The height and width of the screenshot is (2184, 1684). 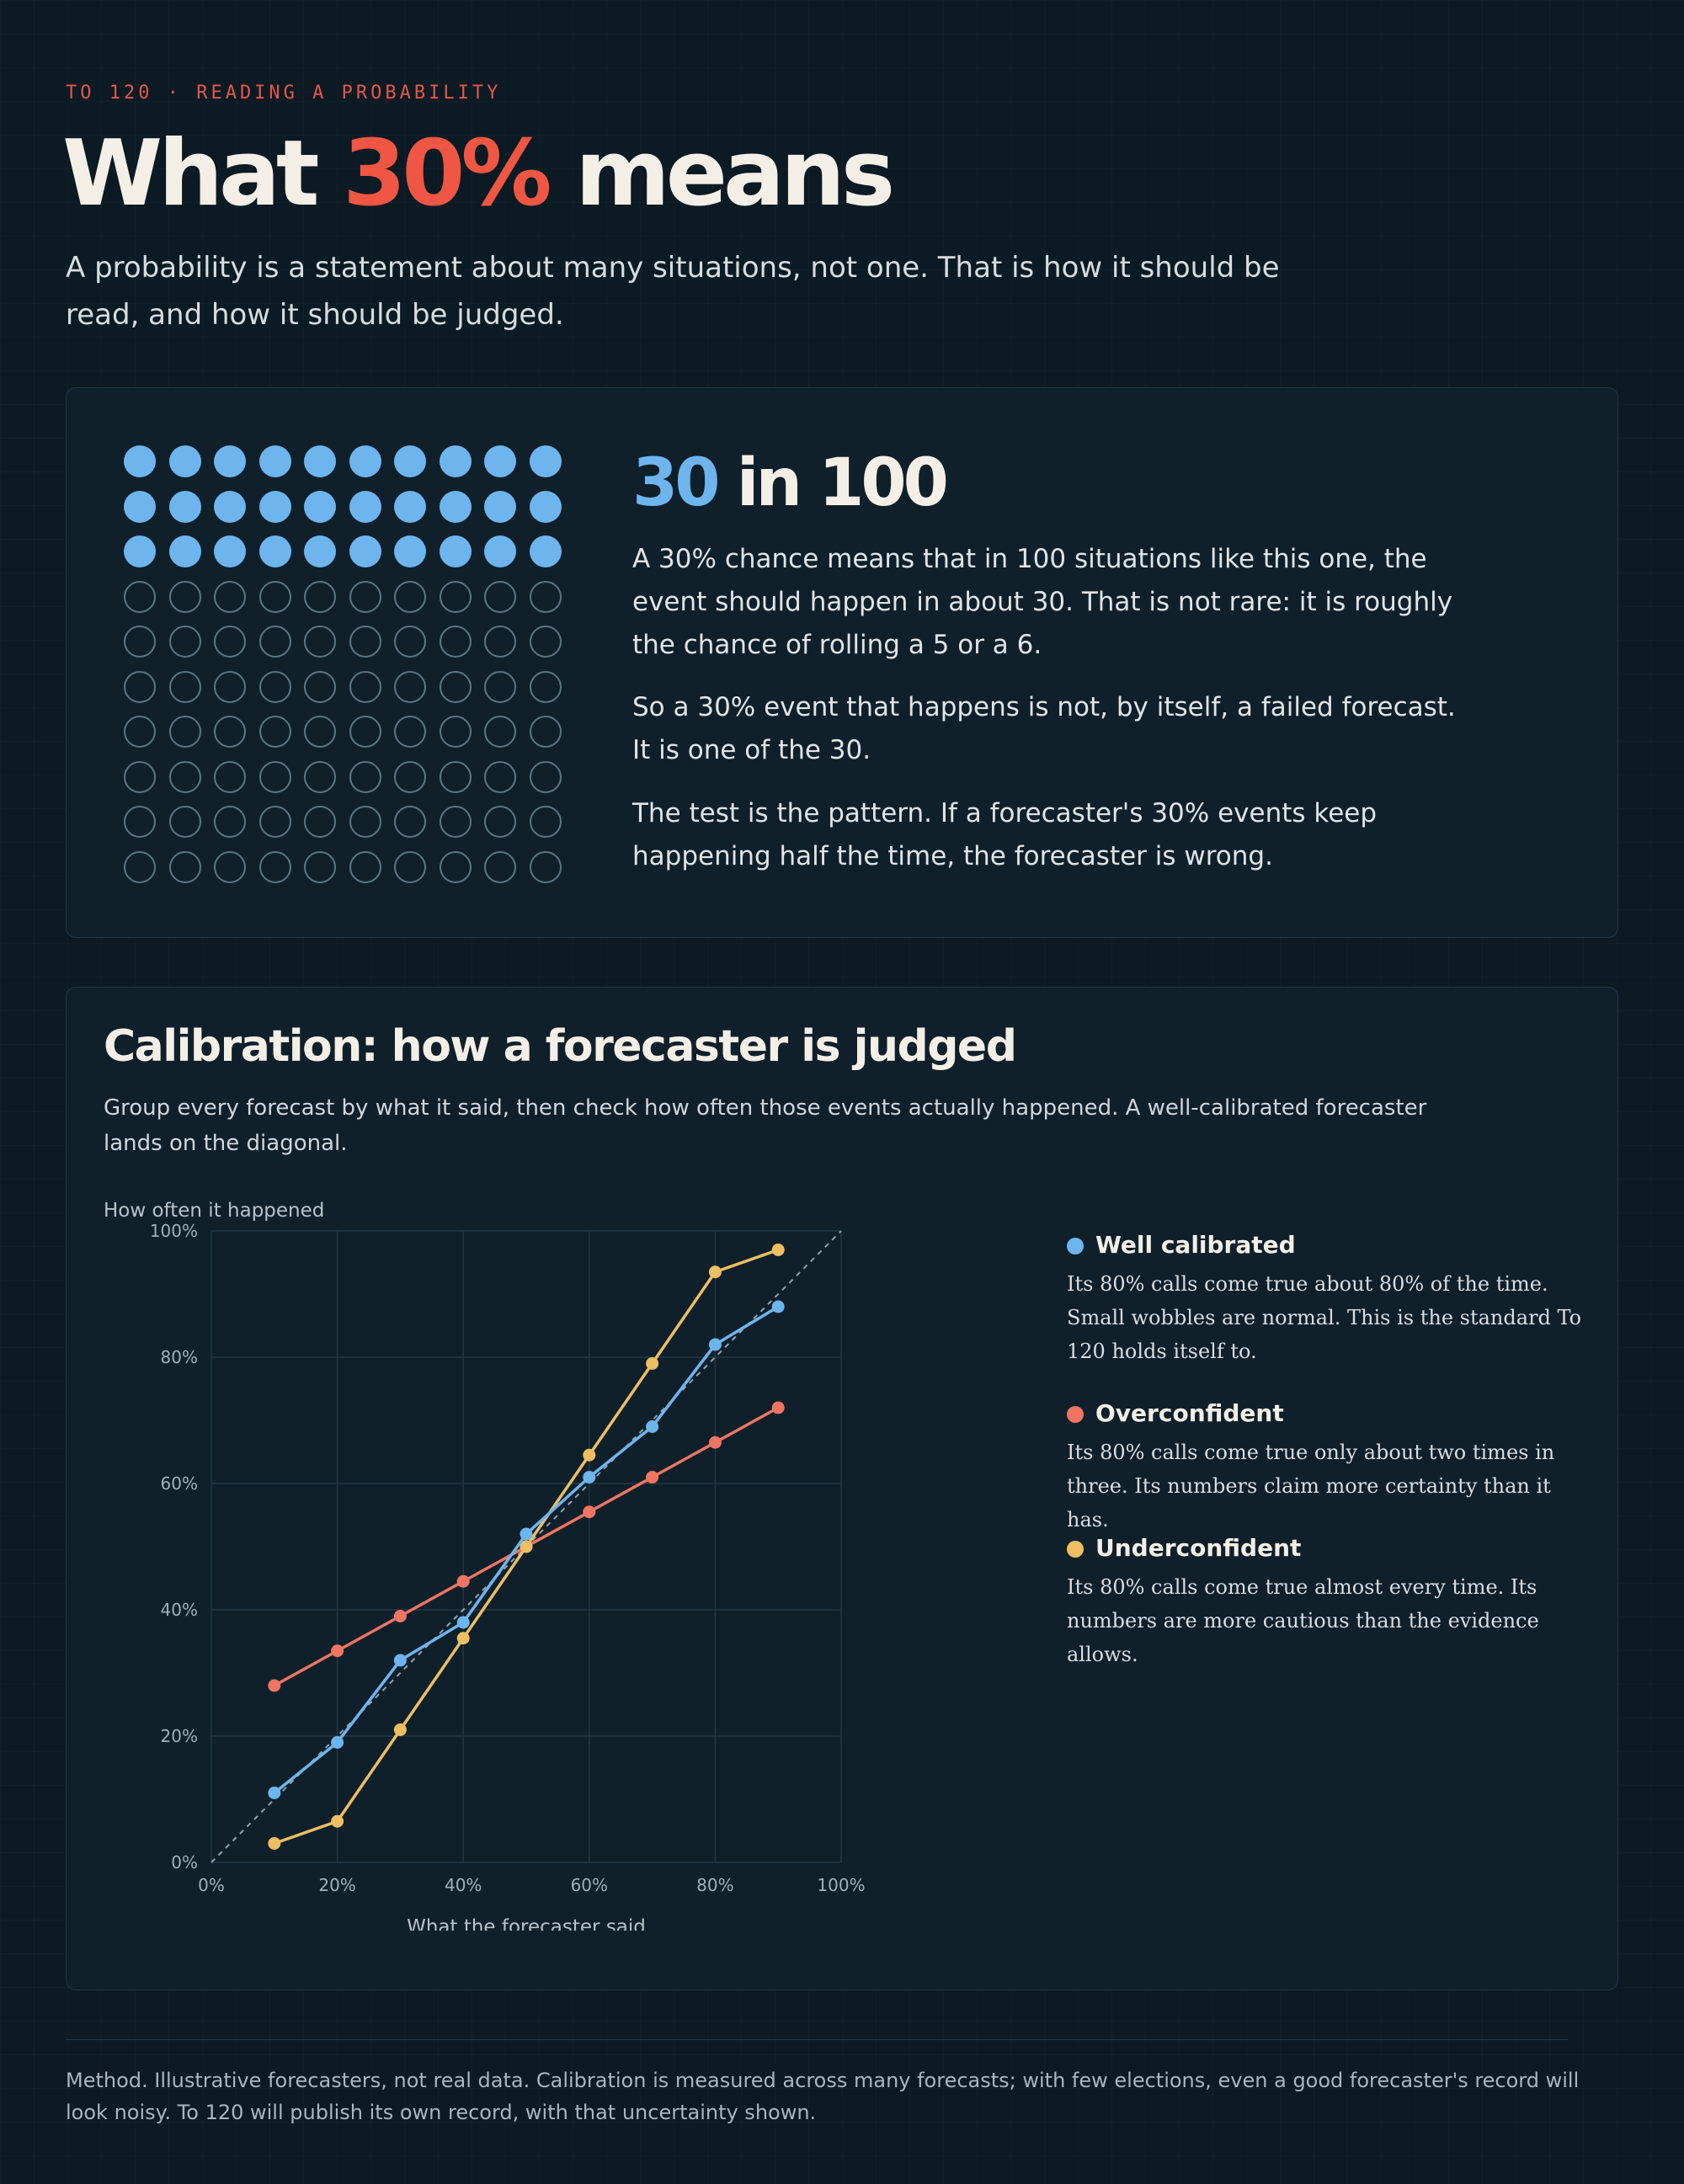 I want to click on x-tick-label: 60%, so click(x=589, y=1885).